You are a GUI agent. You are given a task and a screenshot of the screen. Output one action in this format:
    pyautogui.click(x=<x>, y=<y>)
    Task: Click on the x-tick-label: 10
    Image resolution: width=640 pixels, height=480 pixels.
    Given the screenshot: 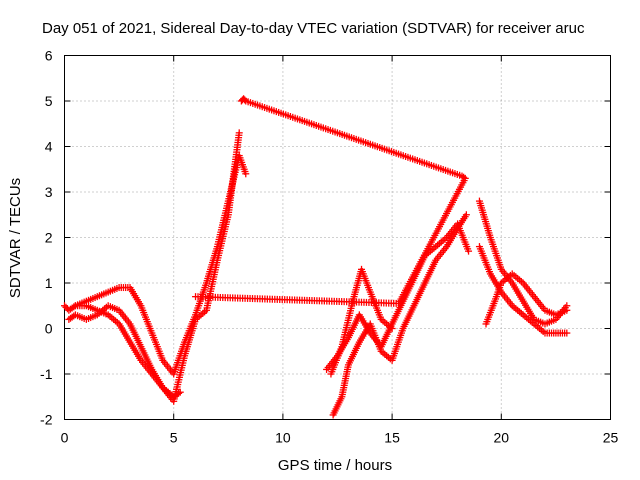 What is the action you would take?
    pyautogui.click(x=283, y=438)
    